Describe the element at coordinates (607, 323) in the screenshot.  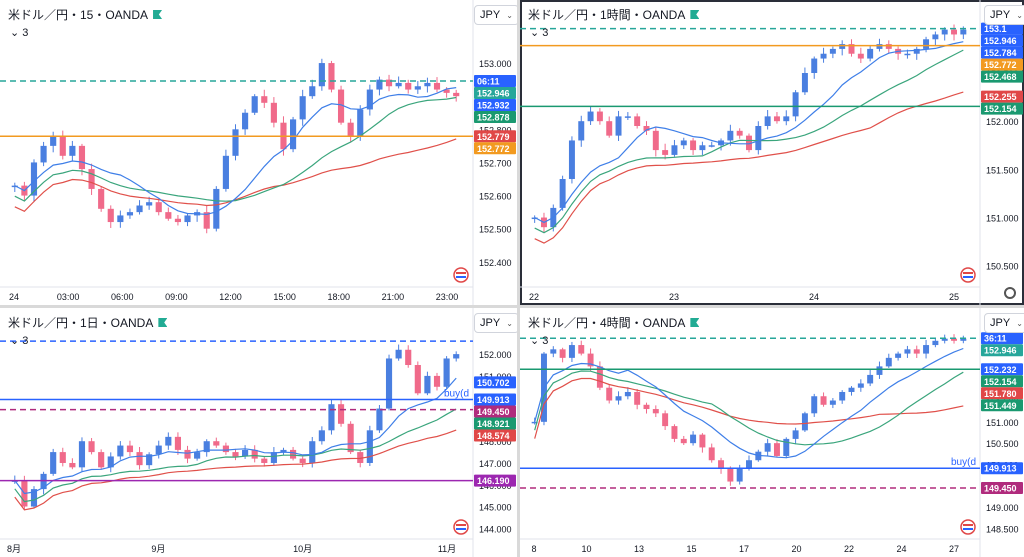
I see `symbol-title: 米ドル／円・4時間・OANDA` at that location.